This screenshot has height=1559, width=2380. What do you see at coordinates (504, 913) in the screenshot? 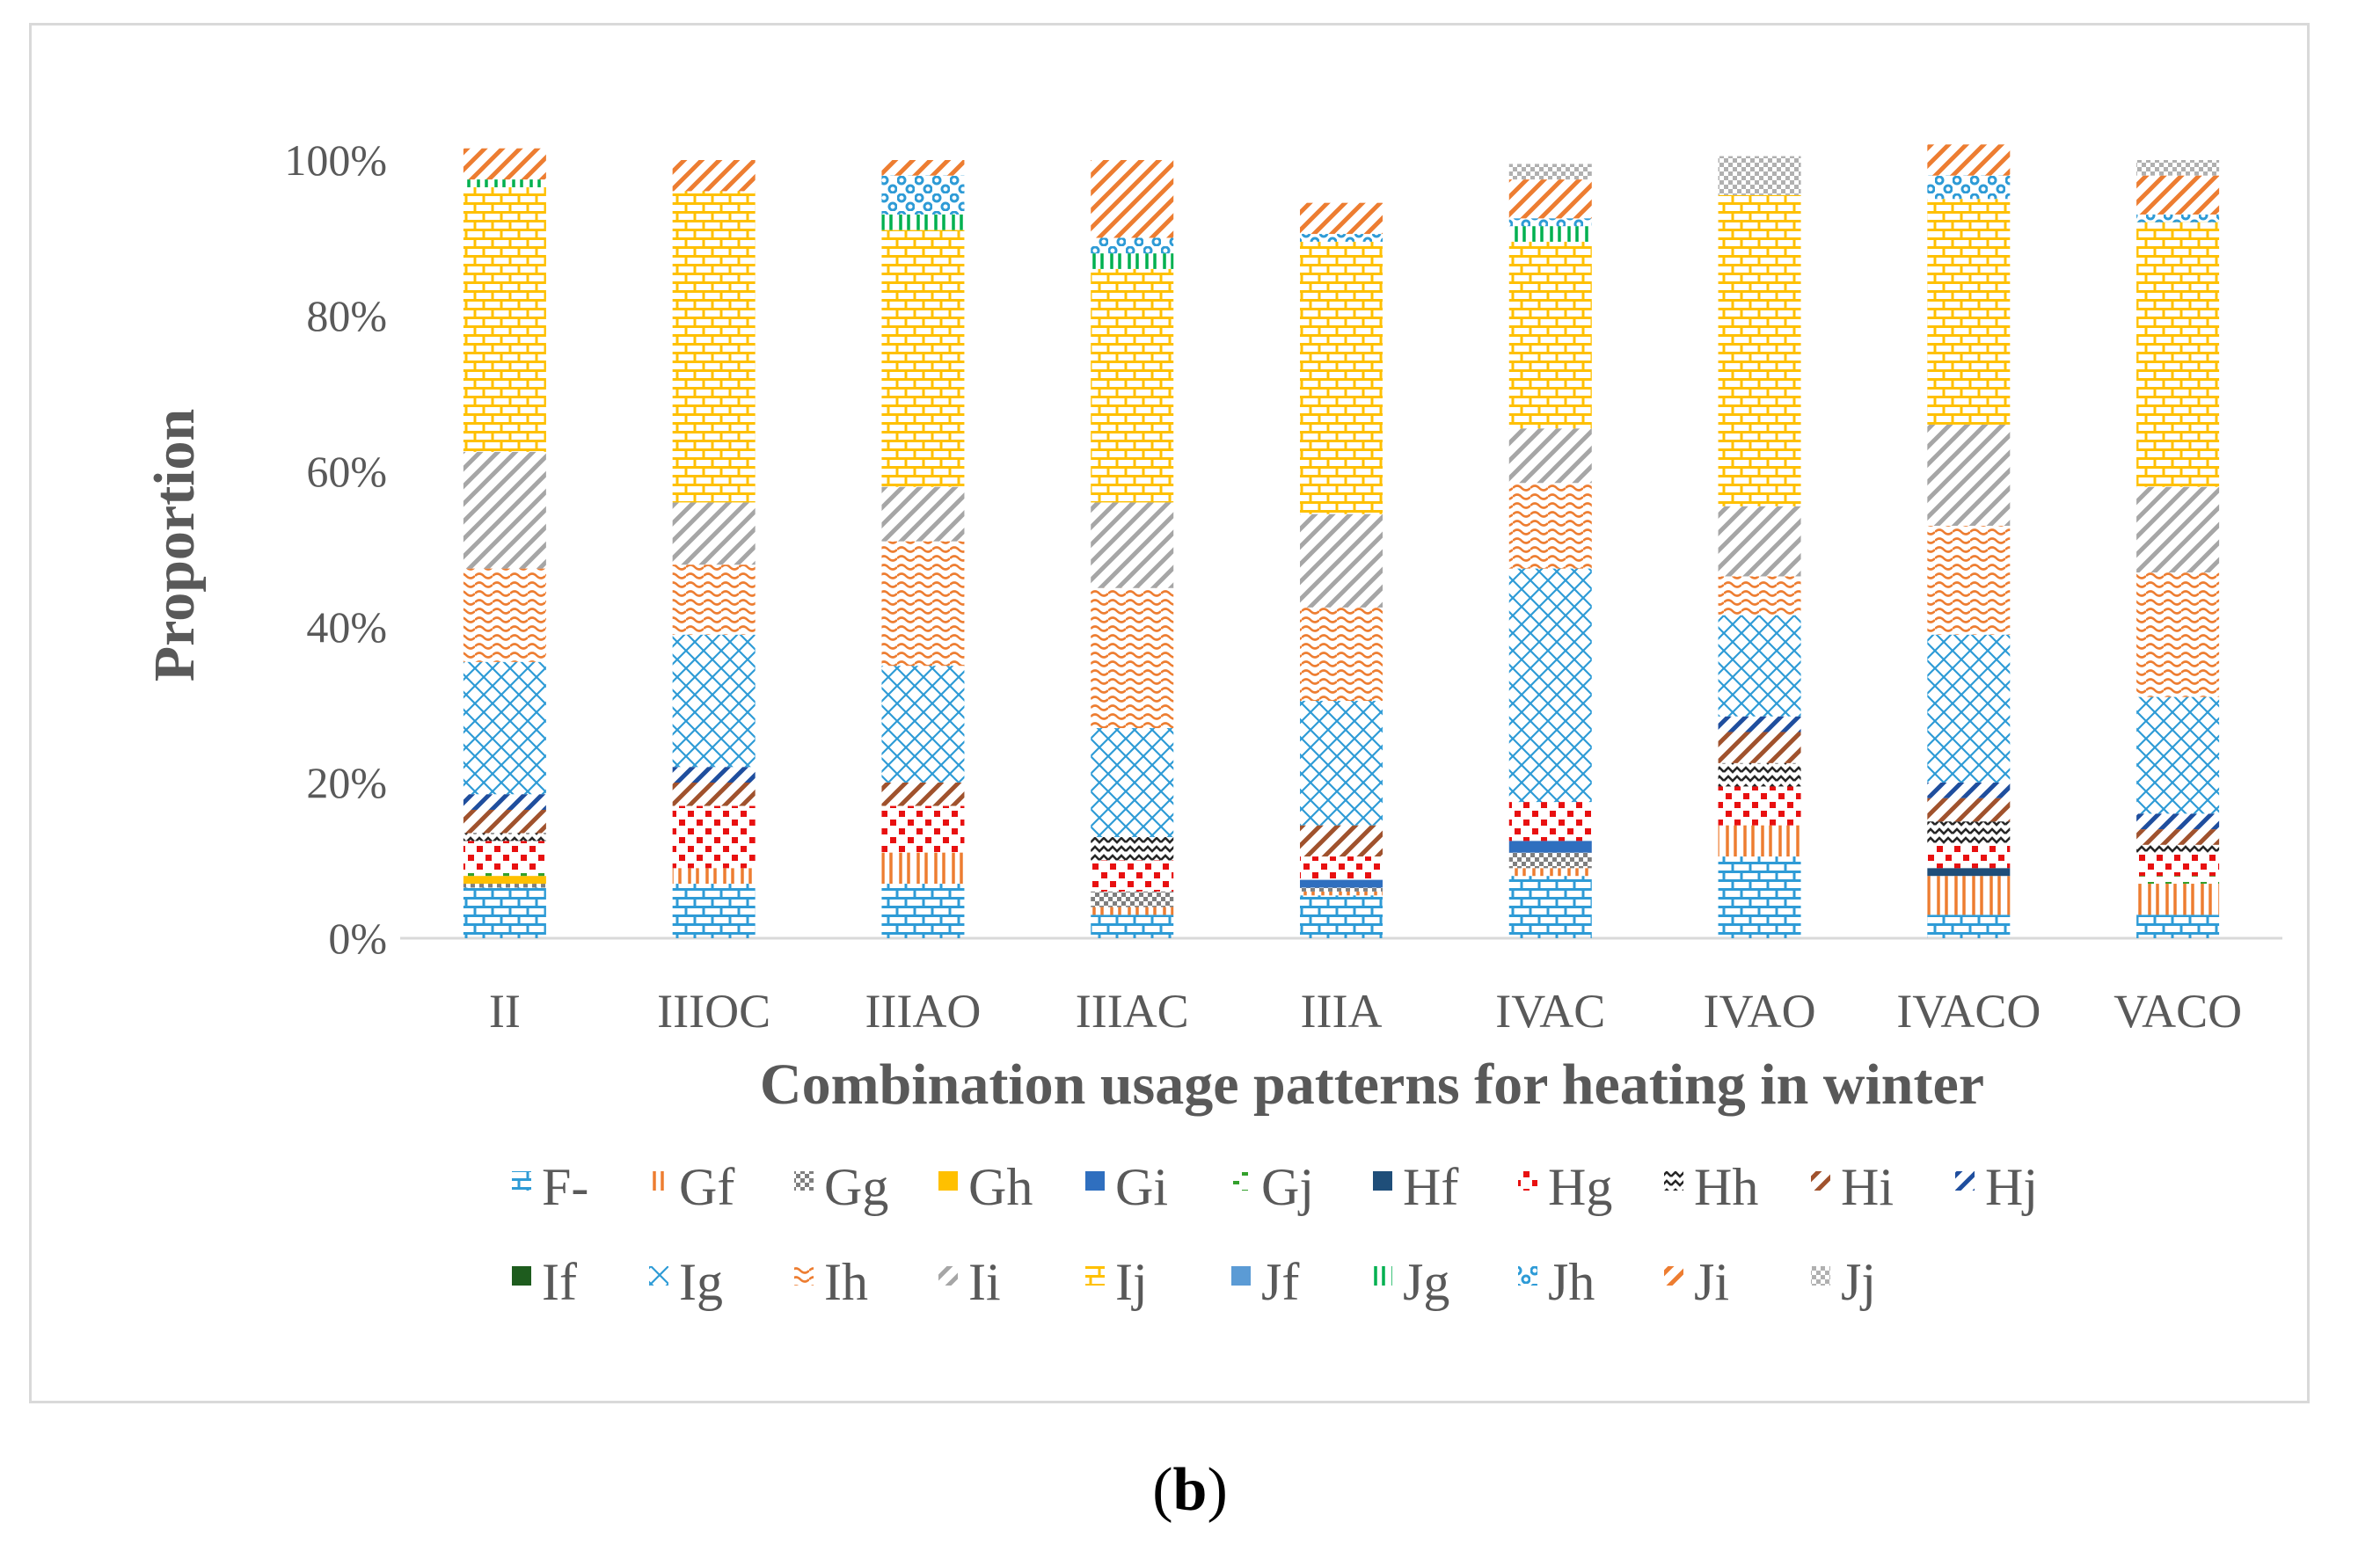
I see `bar-segment-f-ii` at bounding box center [504, 913].